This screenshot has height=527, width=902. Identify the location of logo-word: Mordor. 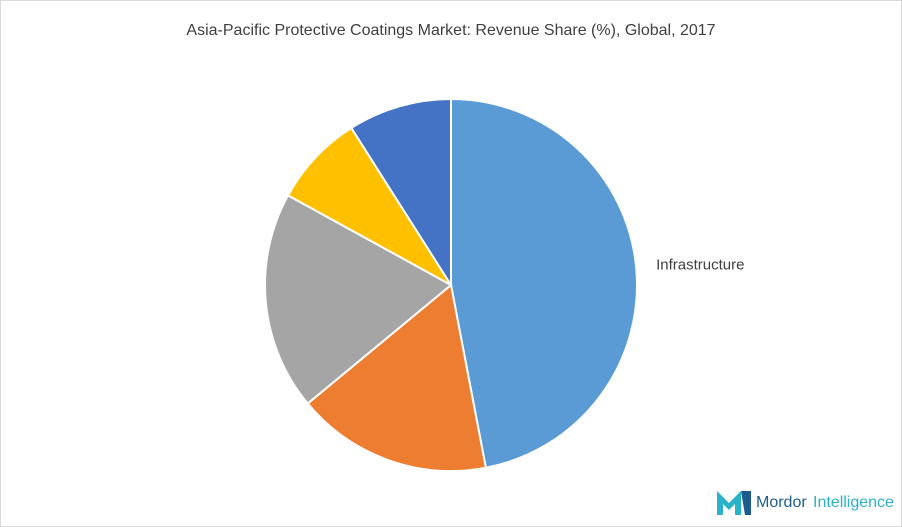
(781, 502).